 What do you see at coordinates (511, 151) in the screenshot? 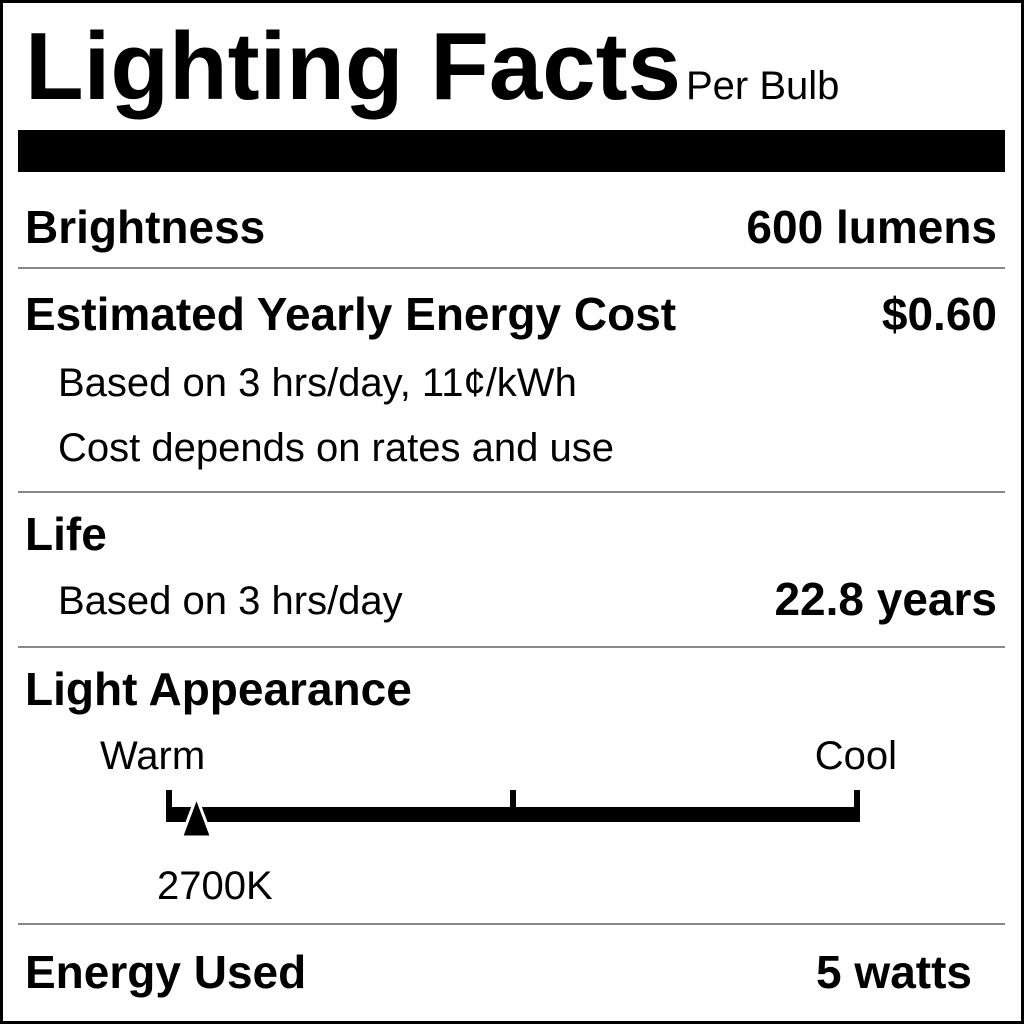
I see `title-rule` at bounding box center [511, 151].